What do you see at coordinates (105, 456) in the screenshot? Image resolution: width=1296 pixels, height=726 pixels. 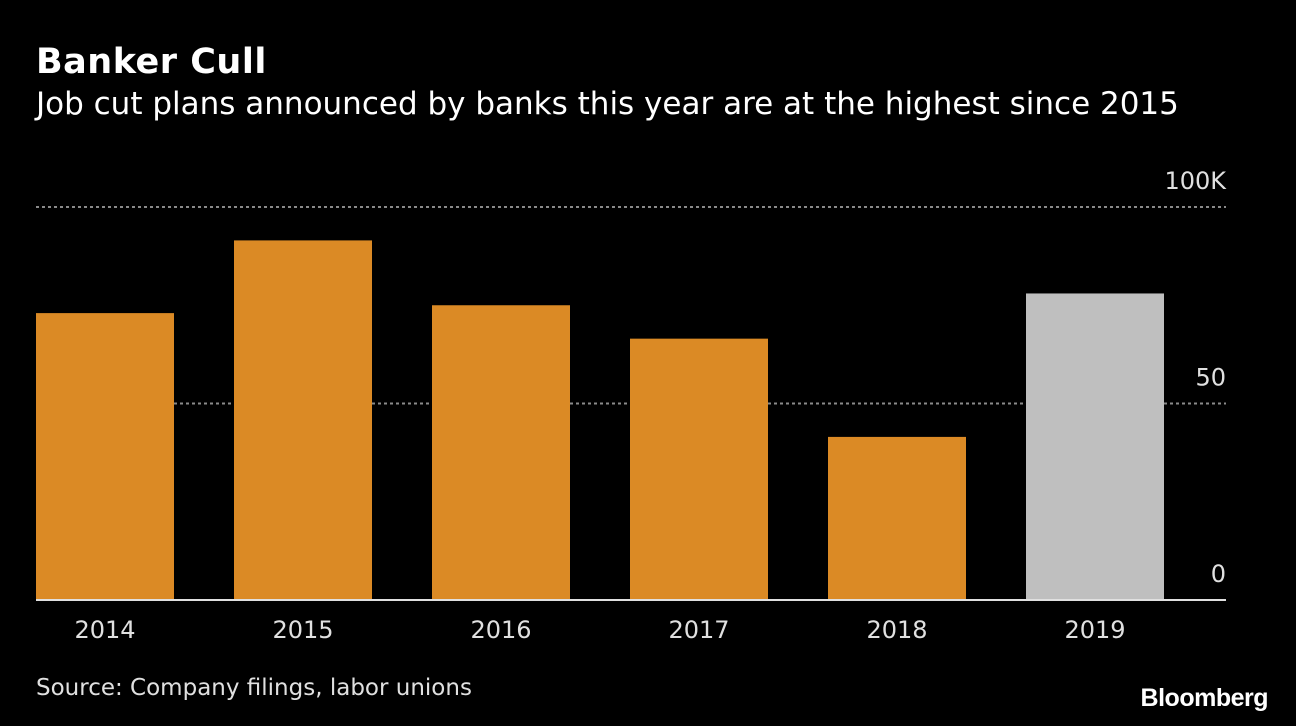 I see `bar-2014` at bounding box center [105, 456].